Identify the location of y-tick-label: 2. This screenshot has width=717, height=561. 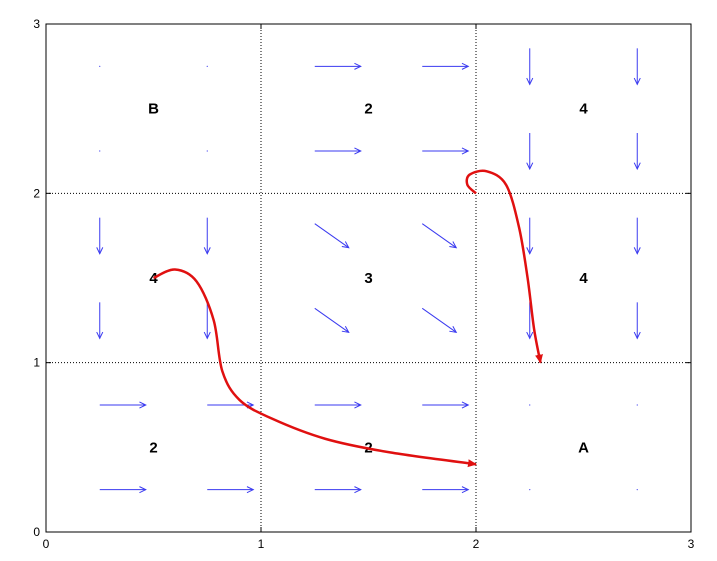
(36, 193).